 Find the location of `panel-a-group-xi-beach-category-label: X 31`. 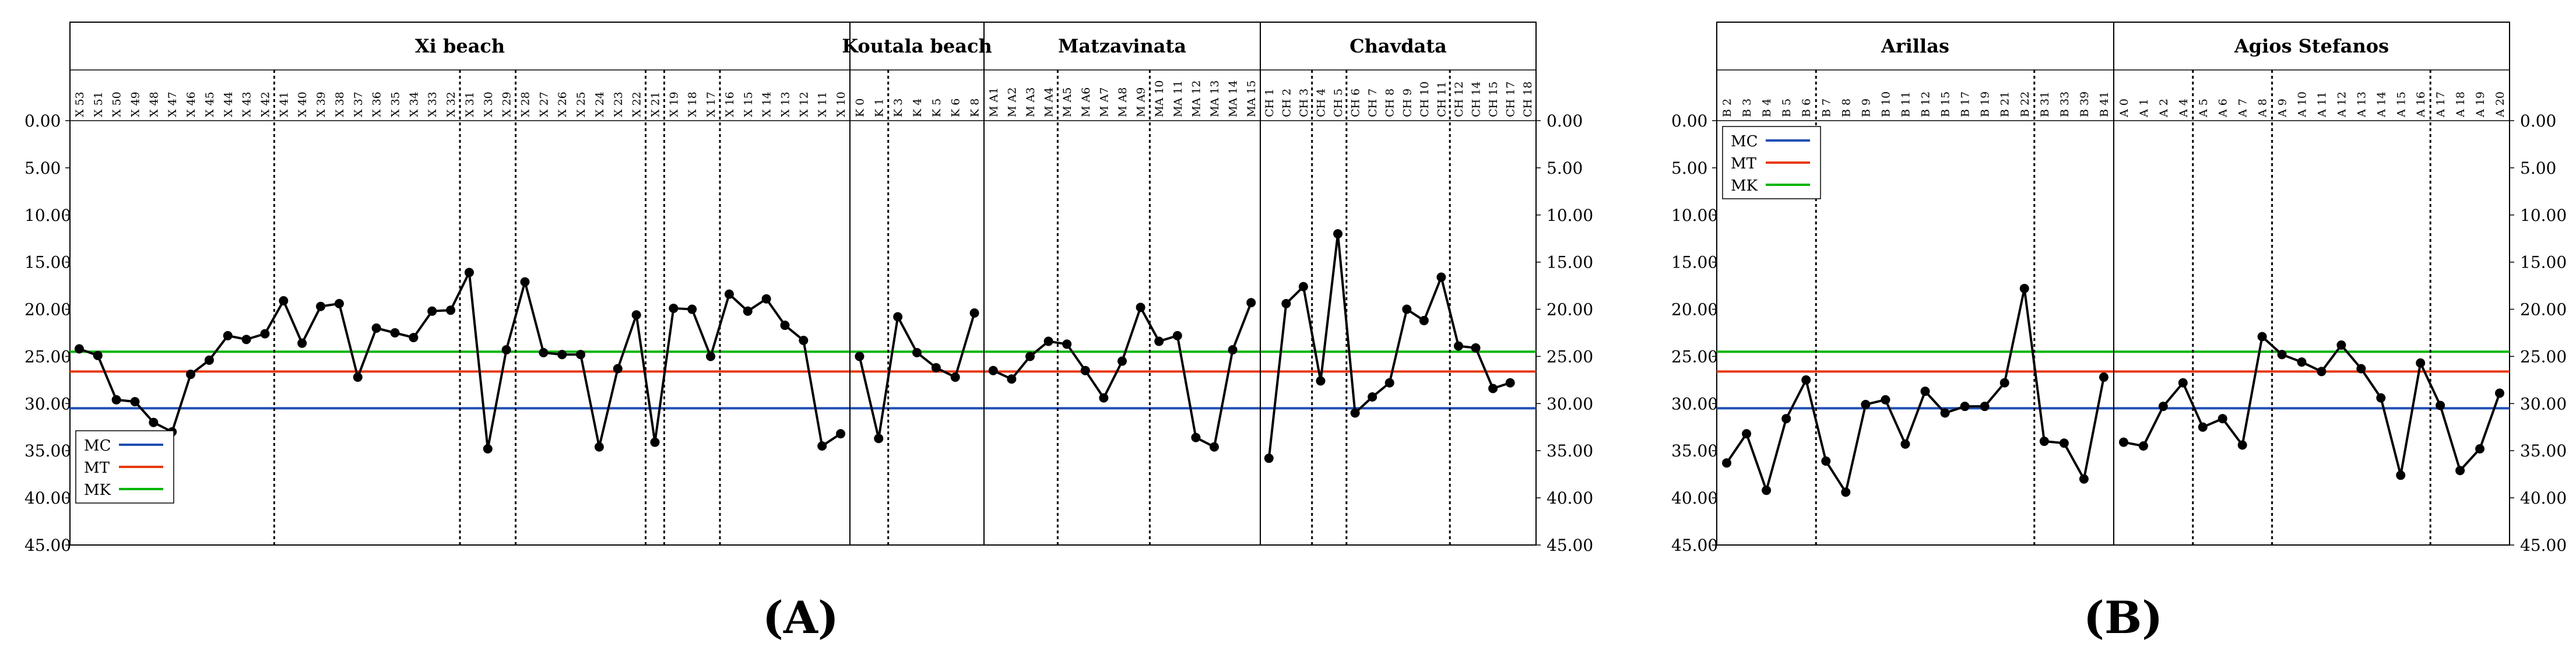

panel-a-group-xi-beach-category-label: X 31 is located at coordinates (469, 105).